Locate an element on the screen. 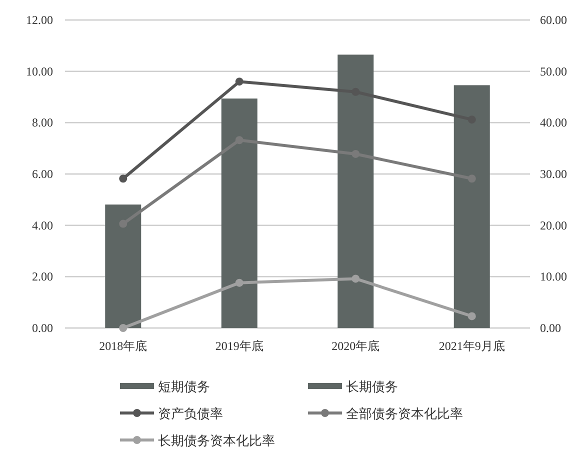 The width and height of the screenshot is (584, 469). y-tick-label: 6.00 is located at coordinates (42, 174).